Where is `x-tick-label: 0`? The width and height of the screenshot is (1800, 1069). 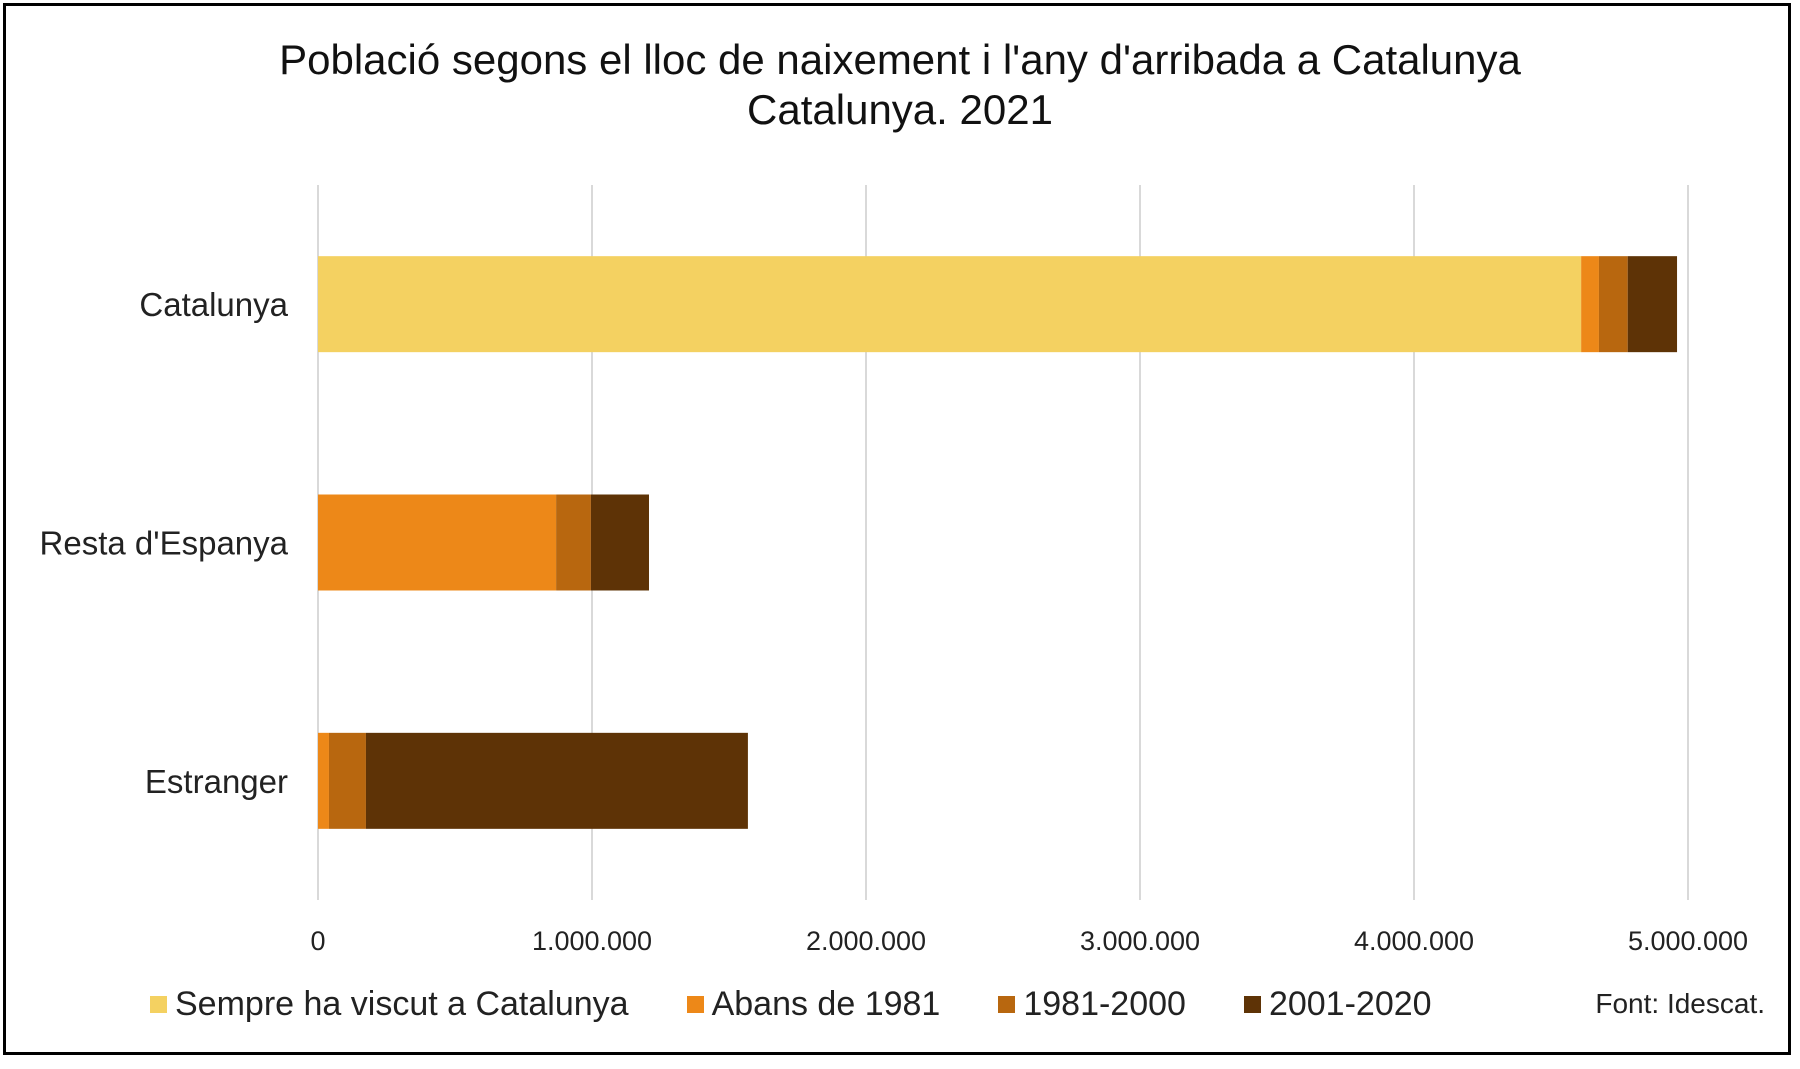
x-tick-label: 0 is located at coordinates (317, 941).